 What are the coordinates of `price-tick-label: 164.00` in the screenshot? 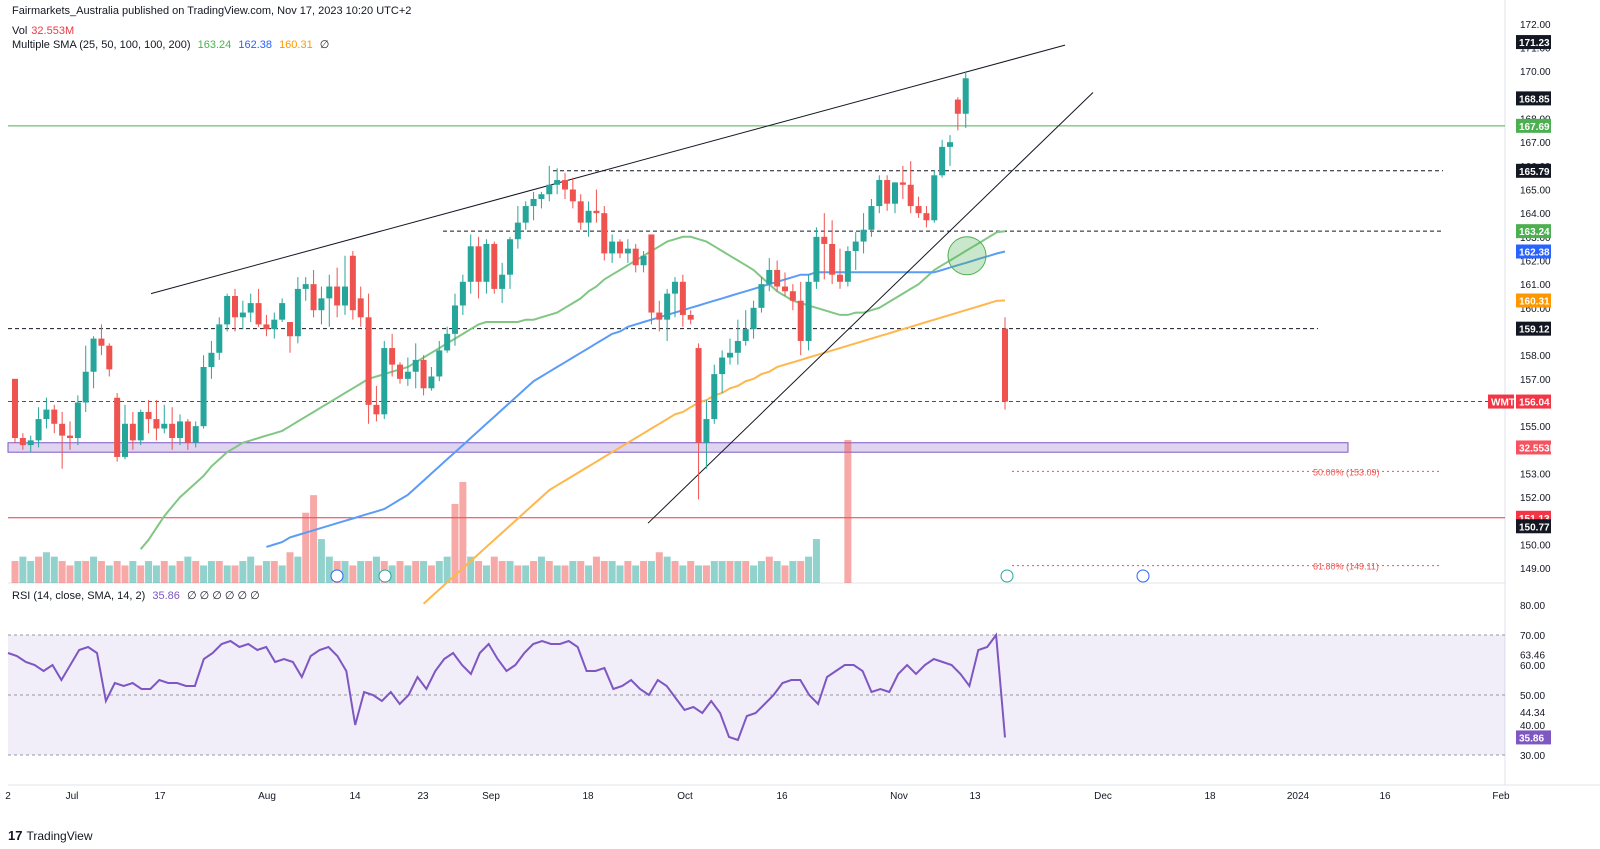 It's located at (1535, 214).